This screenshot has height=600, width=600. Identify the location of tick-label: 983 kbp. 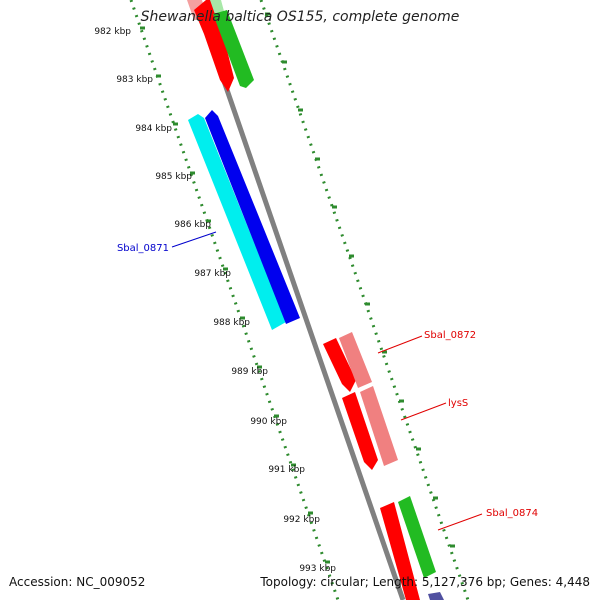
(134, 80).